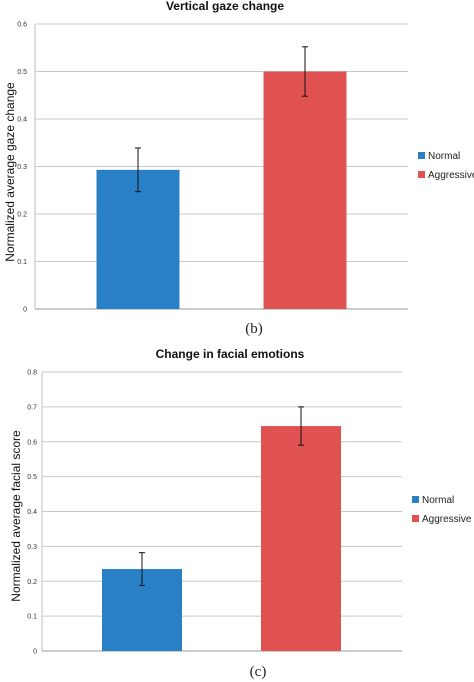 The height and width of the screenshot is (682, 474). Describe the element at coordinates (138, 239) in the screenshot. I see `bar-normal` at that location.